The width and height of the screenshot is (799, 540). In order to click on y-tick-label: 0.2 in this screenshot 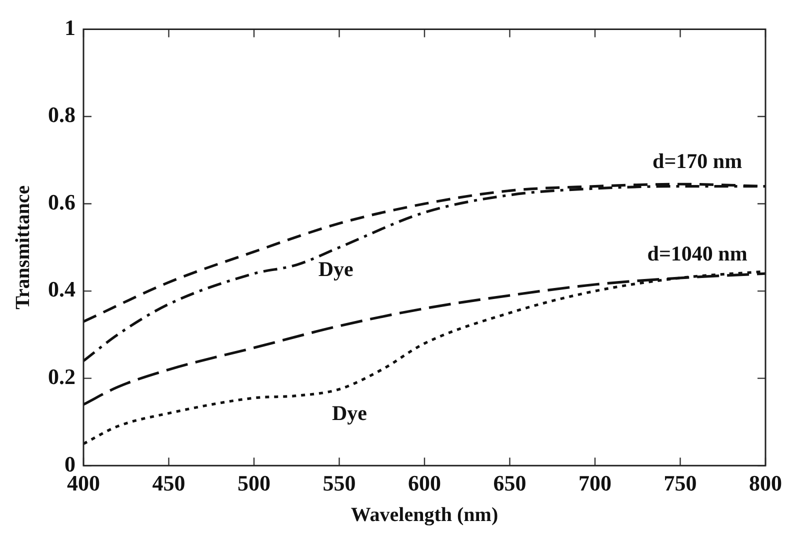, I will do `click(62, 377)`.